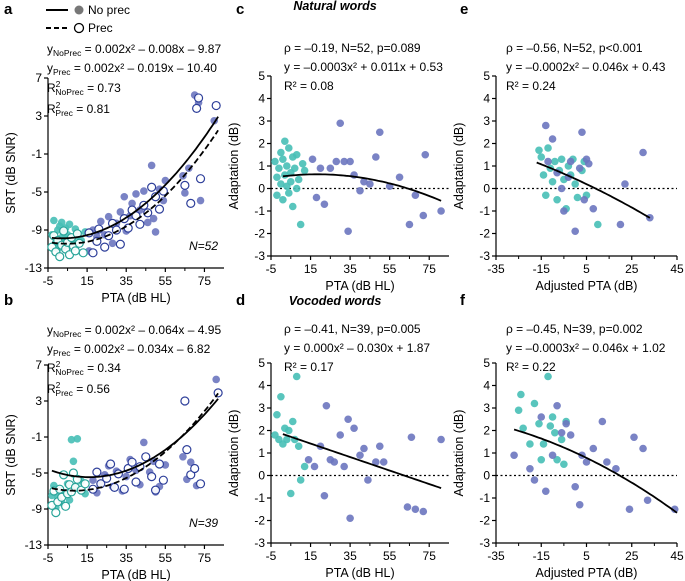 The image size is (685, 581). Describe the element at coordinates (335, 301) in the screenshot. I see `title-vocoded-words: Vocoded words` at that location.